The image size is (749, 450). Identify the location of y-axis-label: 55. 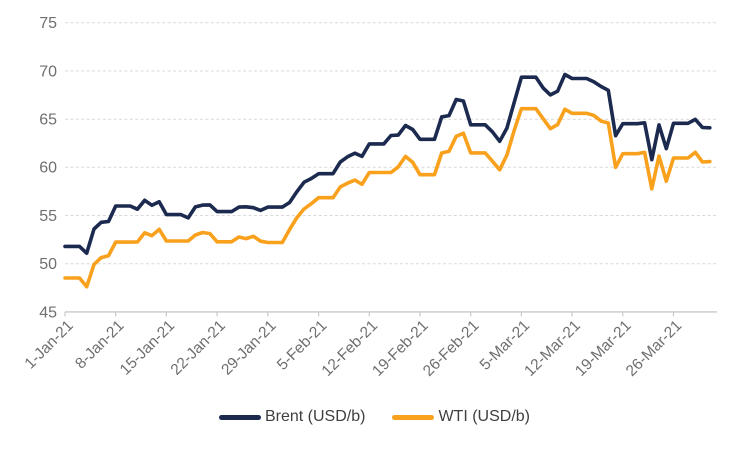
(48, 216).